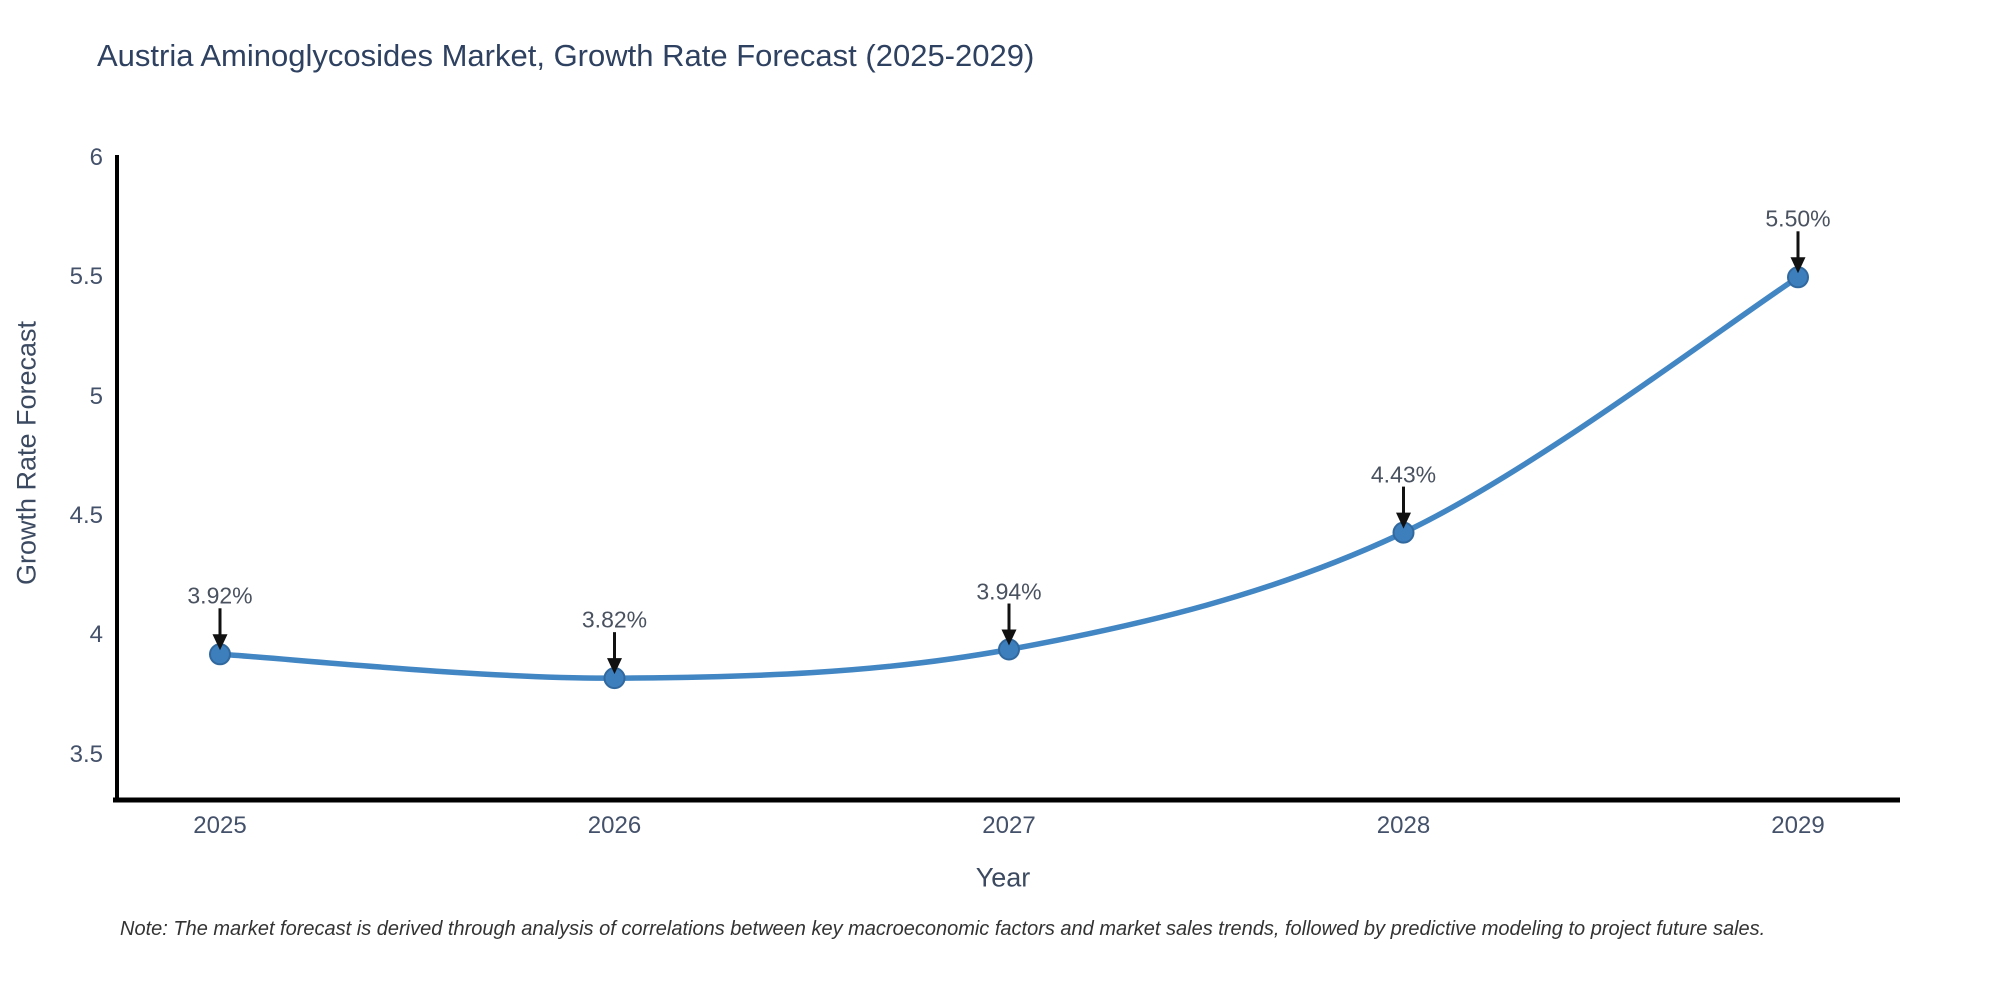 The height and width of the screenshot is (1000, 2000). Describe the element at coordinates (1009, 825) in the screenshot. I see `x-tick-label: 2027` at that location.